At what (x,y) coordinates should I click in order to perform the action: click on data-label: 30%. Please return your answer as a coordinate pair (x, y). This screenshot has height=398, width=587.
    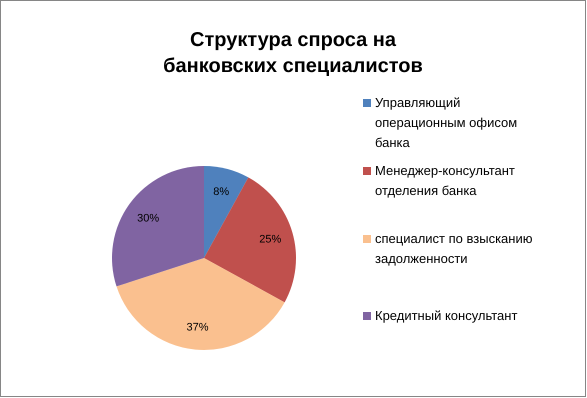
    Looking at the image, I should click on (148, 218).